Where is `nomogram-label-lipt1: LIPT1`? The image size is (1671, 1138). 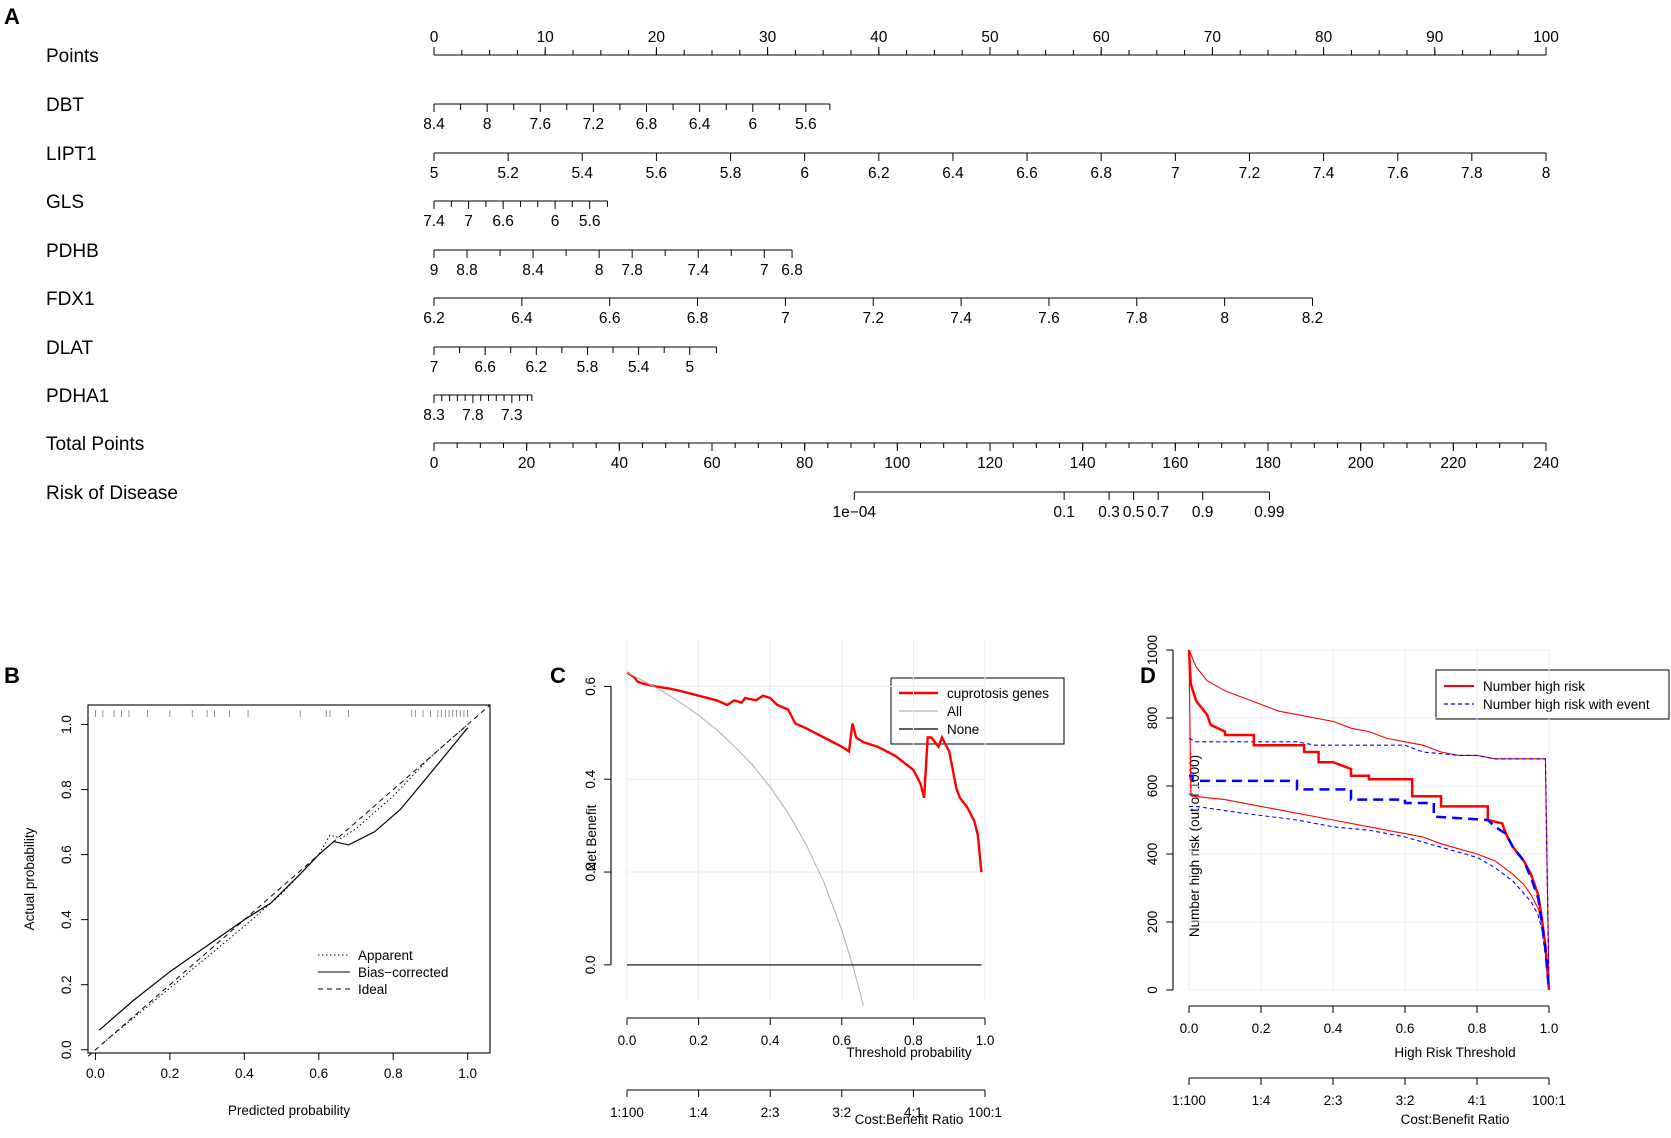 nomogram-label-lipt1: LIPT1 is located at coordinates (71, 154).